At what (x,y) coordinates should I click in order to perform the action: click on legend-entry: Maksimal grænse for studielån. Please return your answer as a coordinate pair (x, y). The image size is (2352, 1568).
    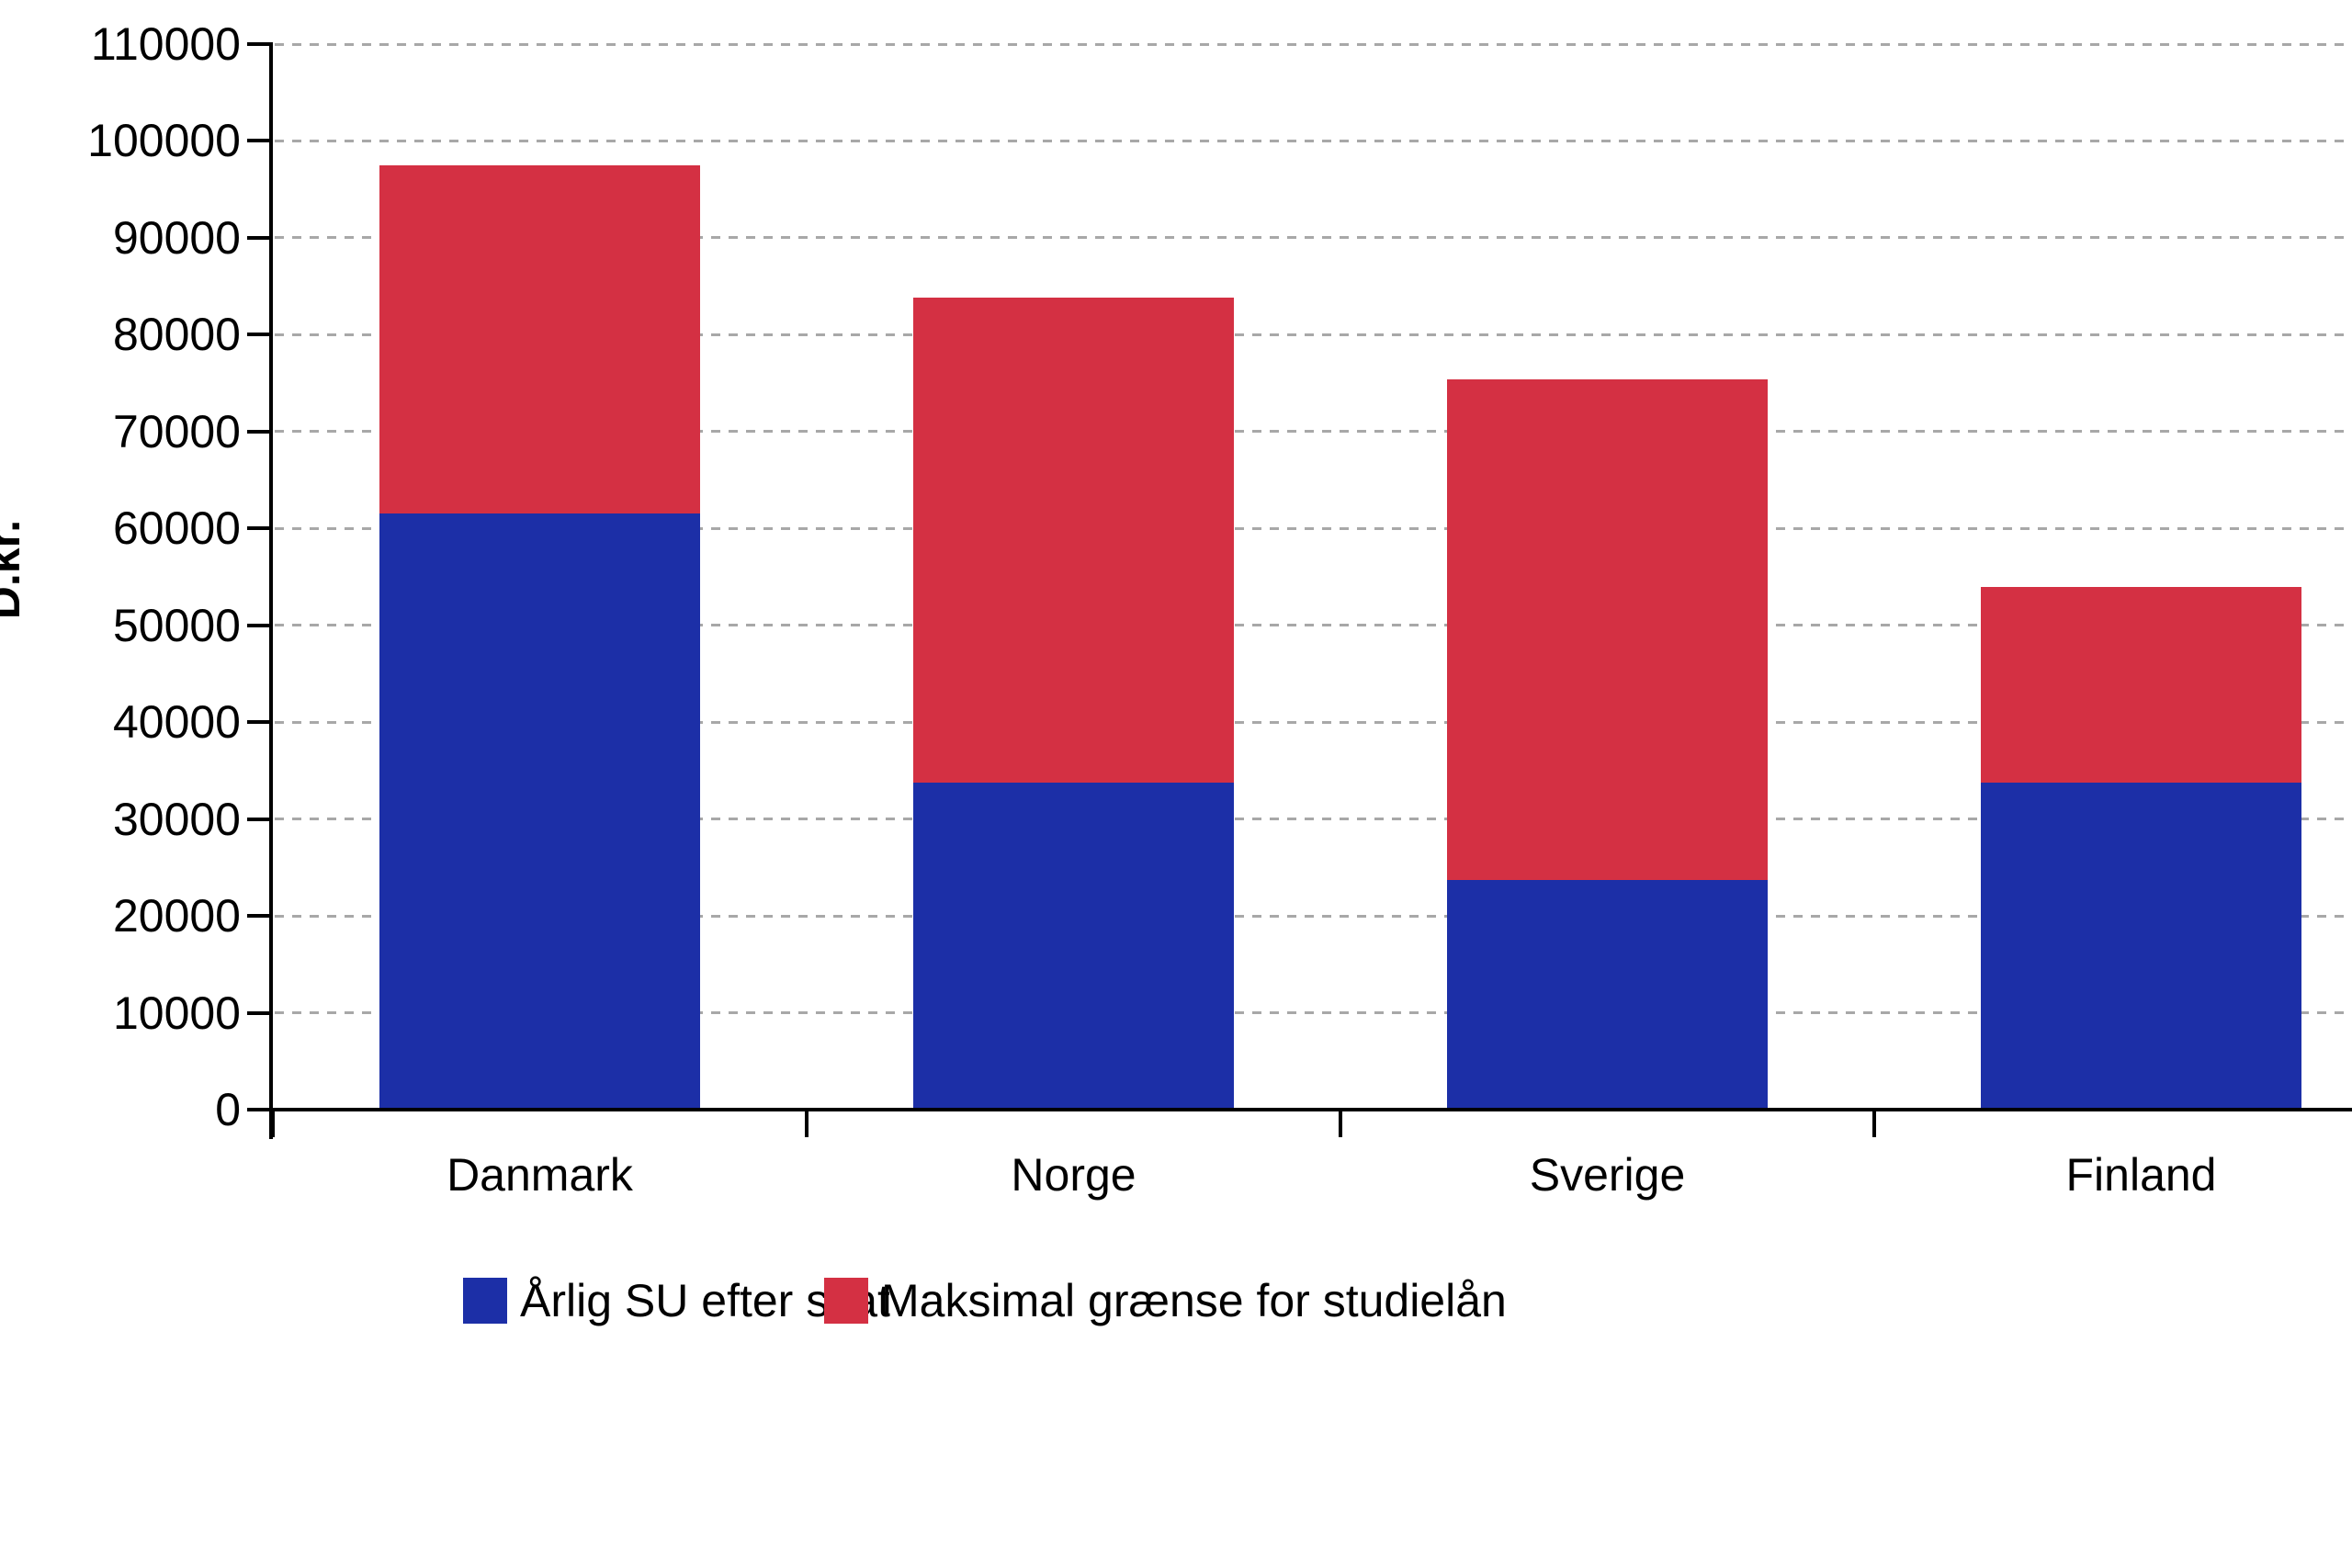
    Looking at the image, I should click on (1165, 1301).